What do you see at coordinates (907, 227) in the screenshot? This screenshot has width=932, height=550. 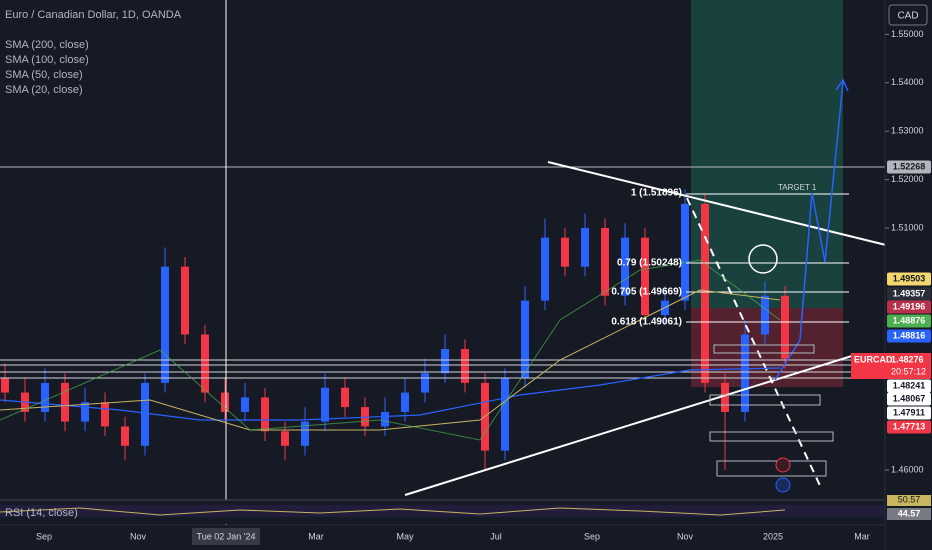 I see `price-tick-label: 1.51000` at bounding box center [907, 227].